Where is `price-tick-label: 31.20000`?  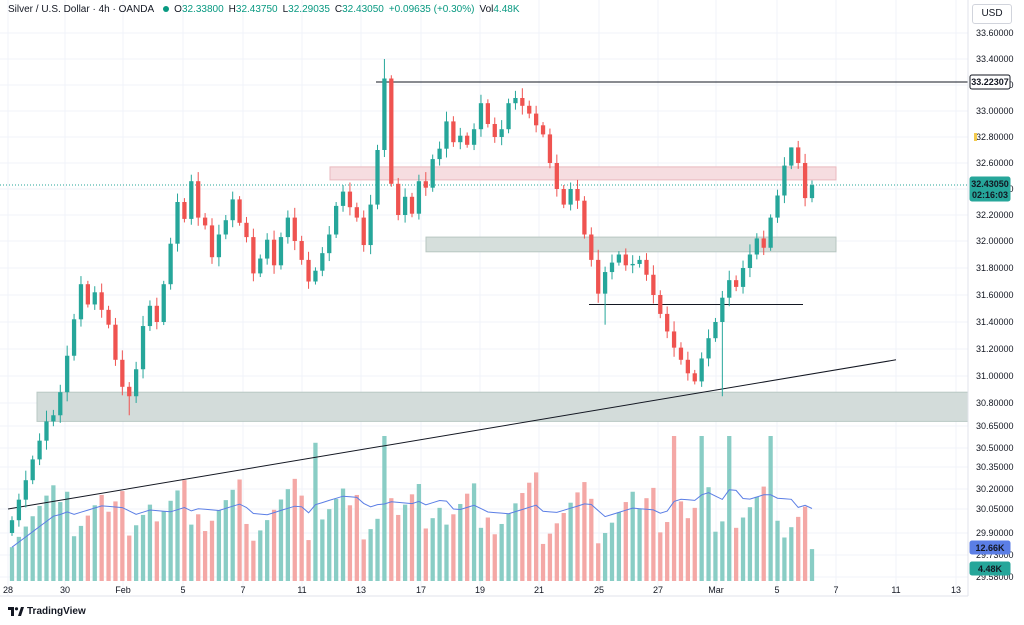
price-tick-label: 31.20000 is located at coordinates (995, 349).